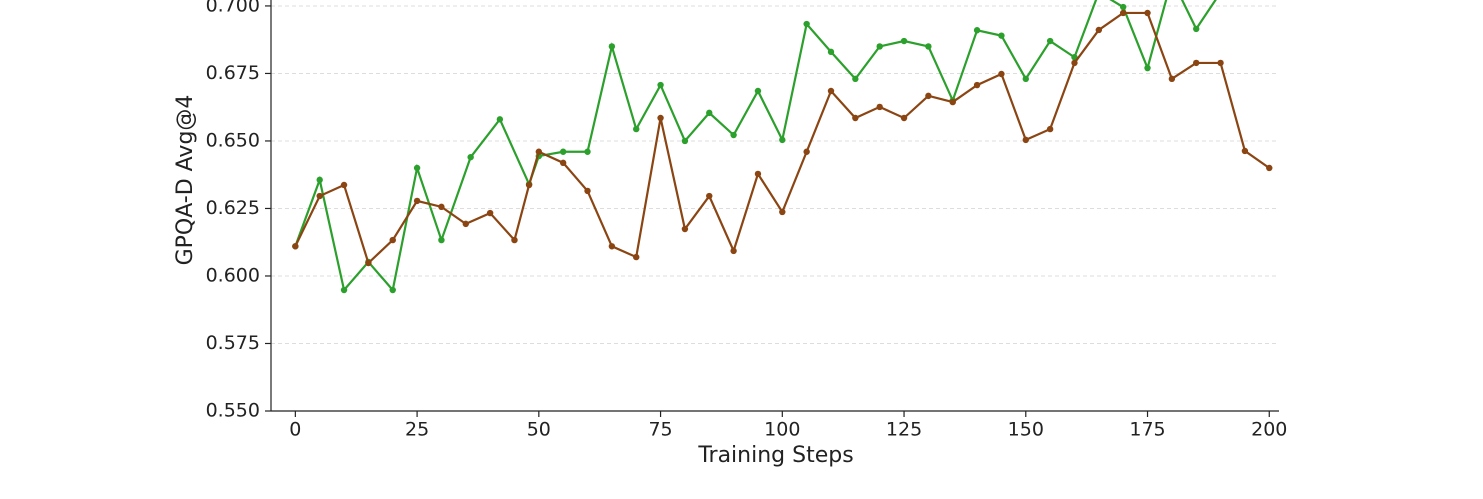 The width and height of the screenshot is (1483, 499). I want to click on x-axis-label: Training Steps, so click(775, 455).